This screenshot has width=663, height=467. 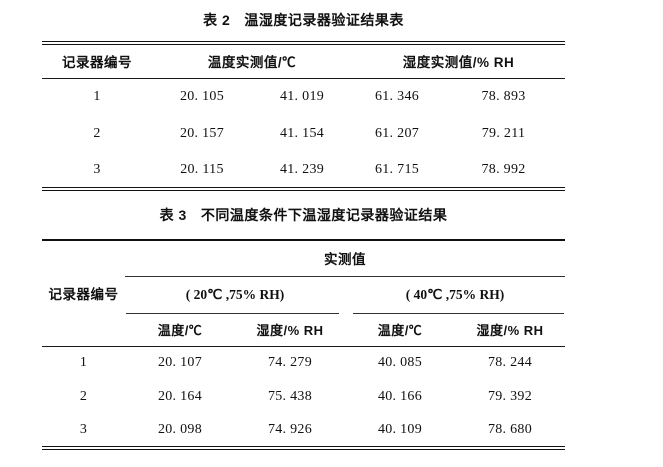 I want to click on table-cell: 40. 085, so click(x=400, y=363).